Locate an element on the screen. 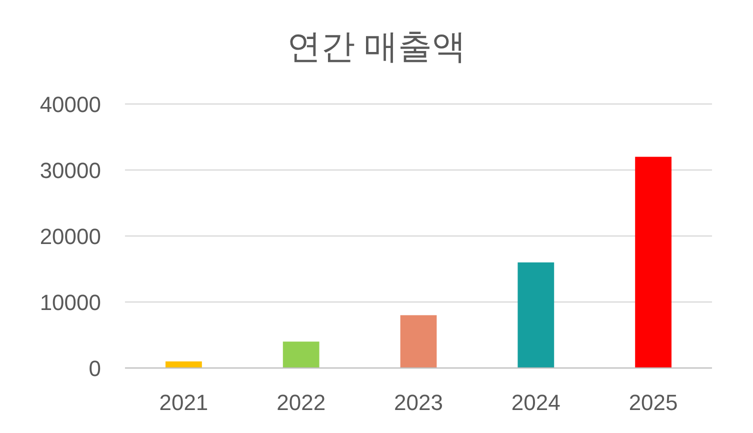  x-tick-label: 2025 is located at coordinates (653, 402).